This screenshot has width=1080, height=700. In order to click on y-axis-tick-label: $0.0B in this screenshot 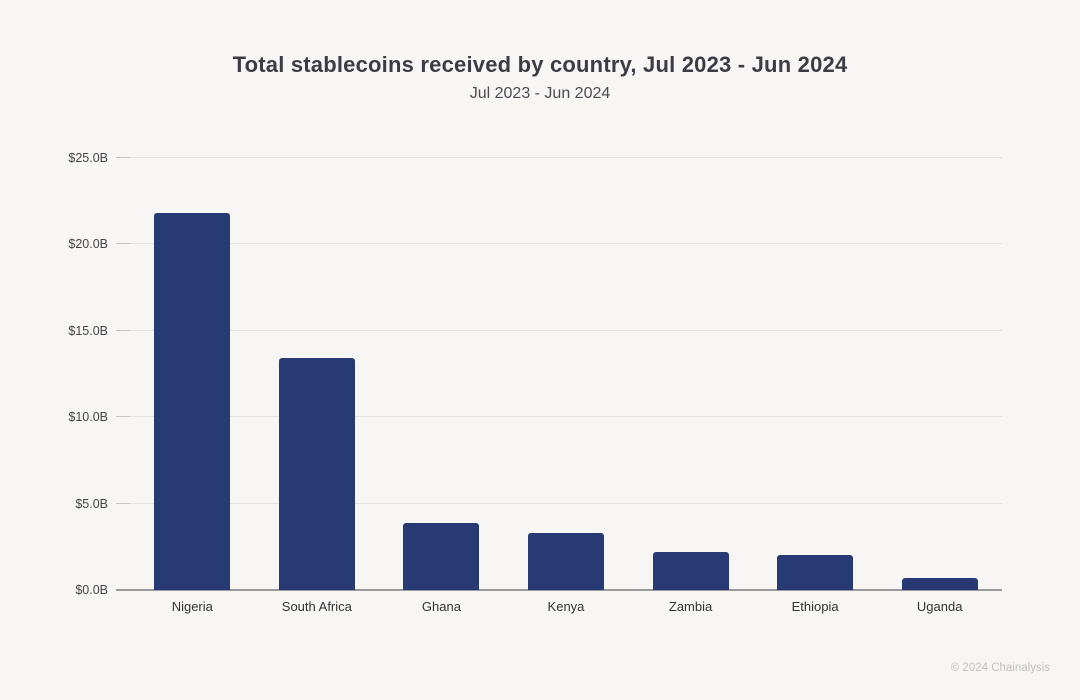, I will do `click(91, 590)`.